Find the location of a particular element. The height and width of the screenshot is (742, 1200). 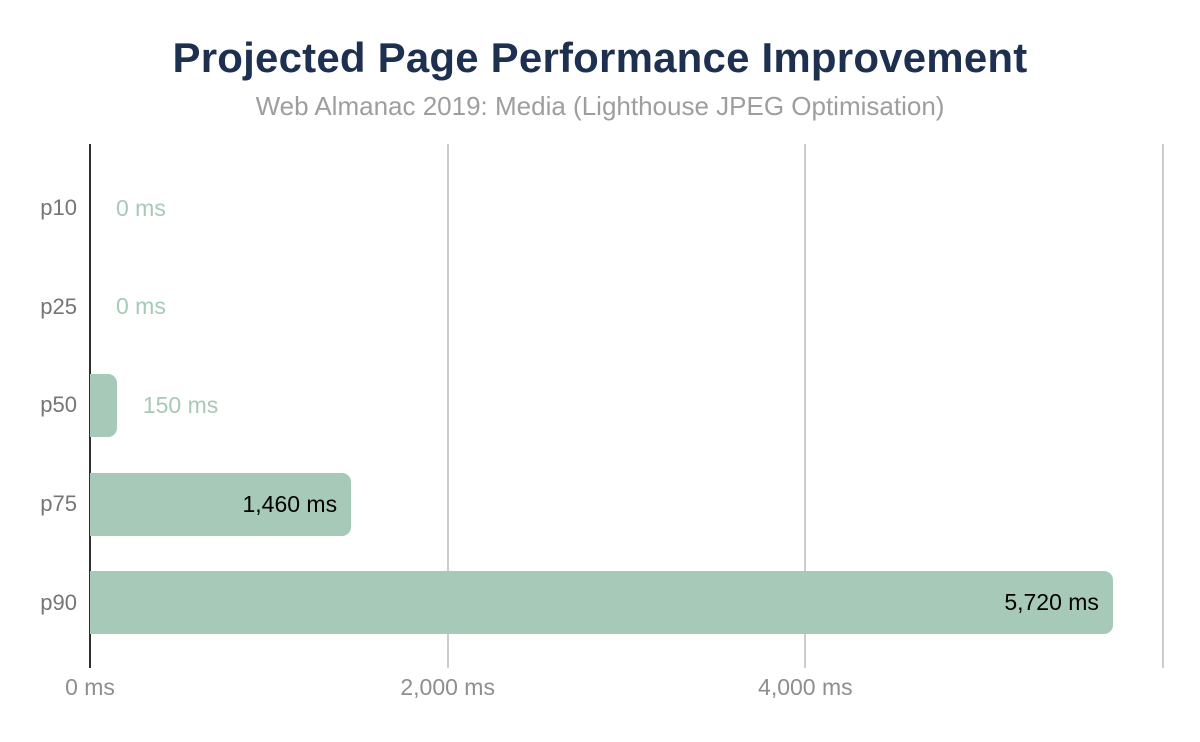

bar-row-p75: p75 1,460 ms is located at coordinates (601, 504).